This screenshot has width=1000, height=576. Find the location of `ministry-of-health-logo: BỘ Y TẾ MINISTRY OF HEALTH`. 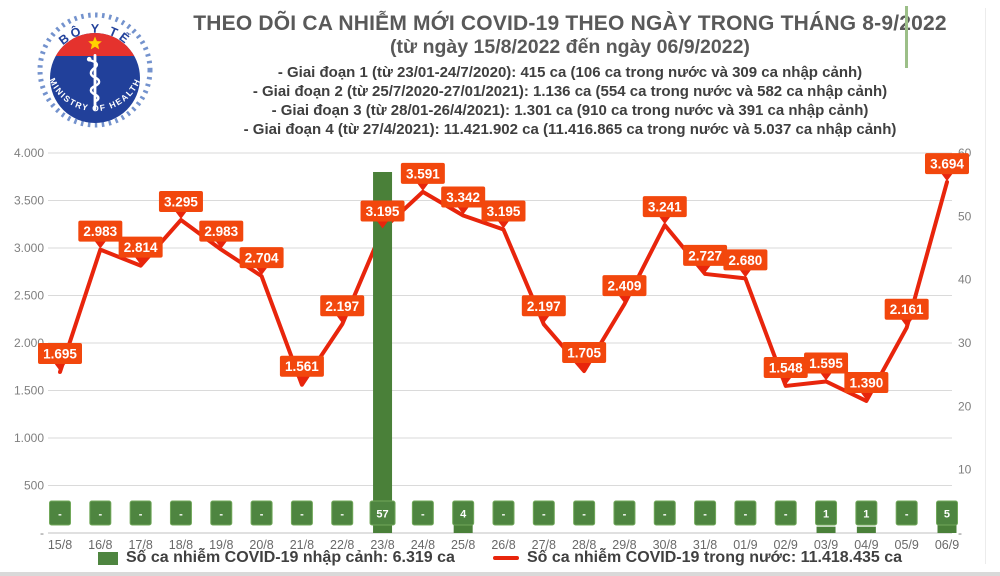

ministry-of-health-logo: BỘ Y TẾ MINISTRY OF HEALTH is located at coordinates (95, 70).